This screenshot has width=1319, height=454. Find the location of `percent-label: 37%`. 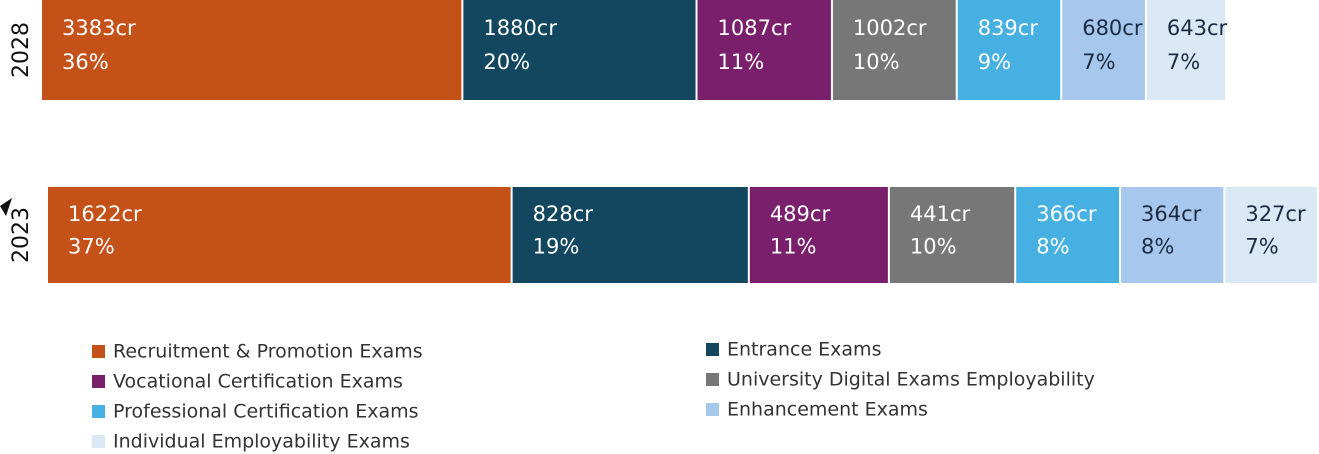

percent-label: 37% is located at coordinates (91, 246).